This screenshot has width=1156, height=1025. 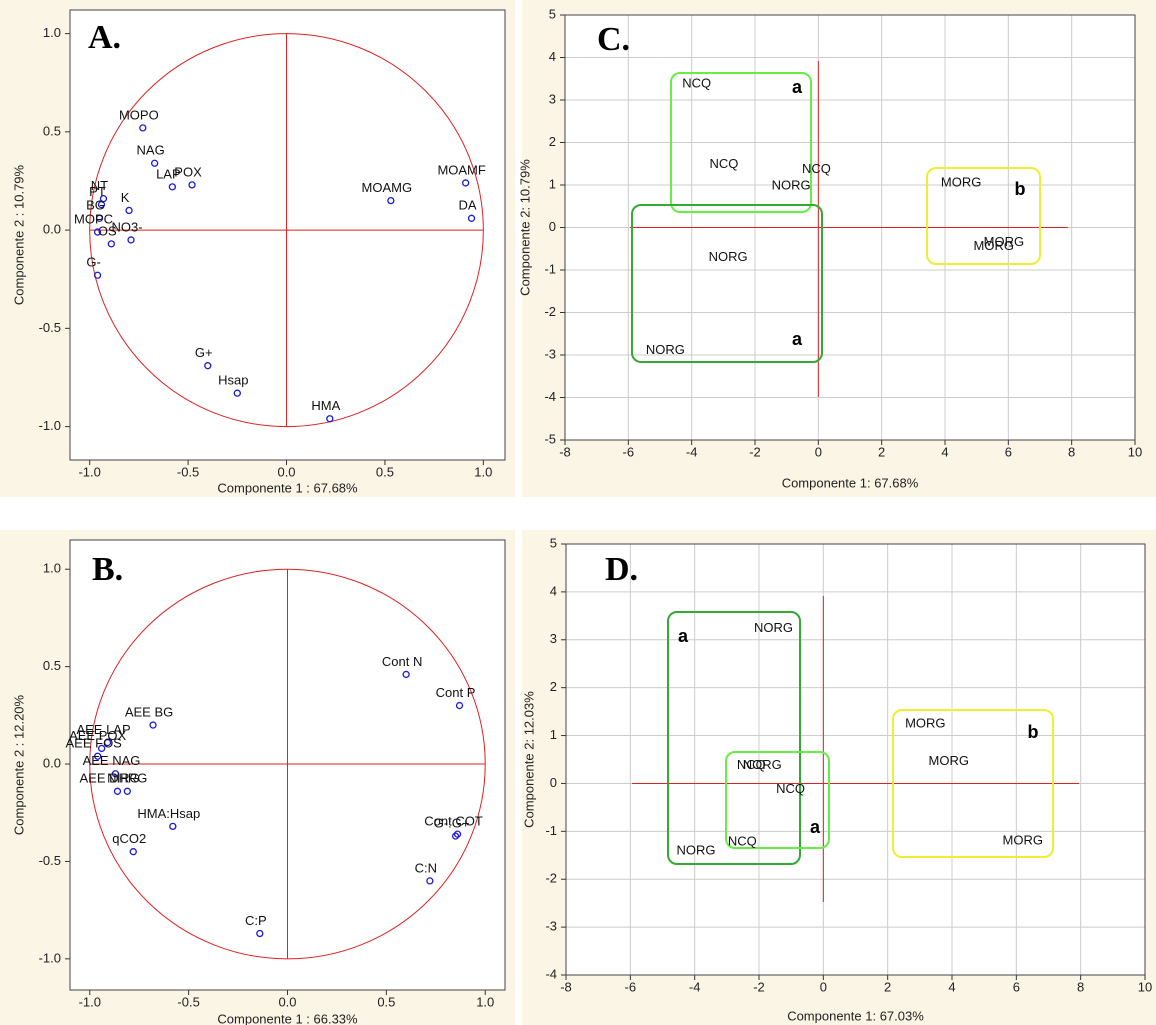 What do you see at coordinates (1033, 732) in the screenshot?
I see `group-letter: b` at bounding box center [1033, 732].